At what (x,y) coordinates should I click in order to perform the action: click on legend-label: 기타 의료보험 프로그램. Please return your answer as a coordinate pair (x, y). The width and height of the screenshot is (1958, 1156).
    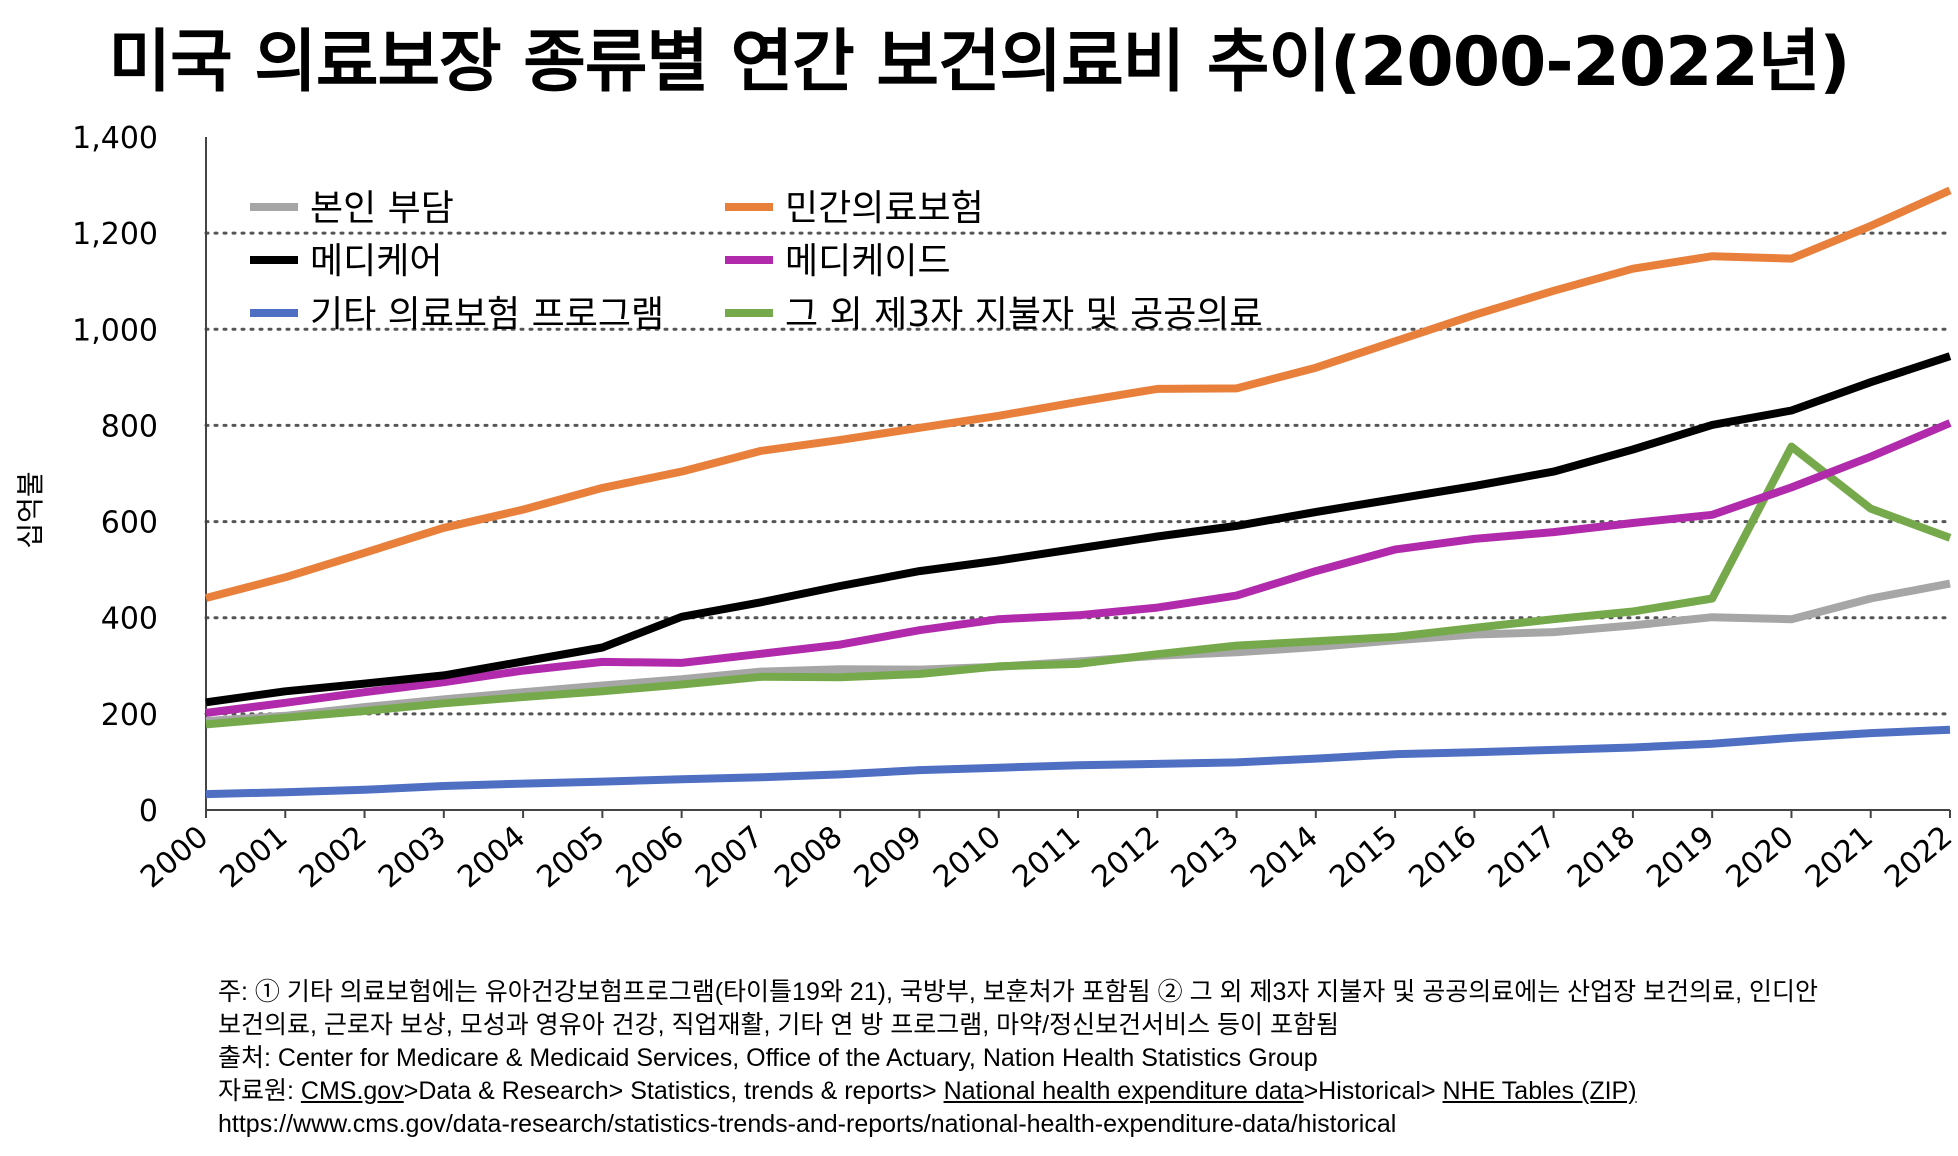
    Looking at the image, I should click on (487, 314).